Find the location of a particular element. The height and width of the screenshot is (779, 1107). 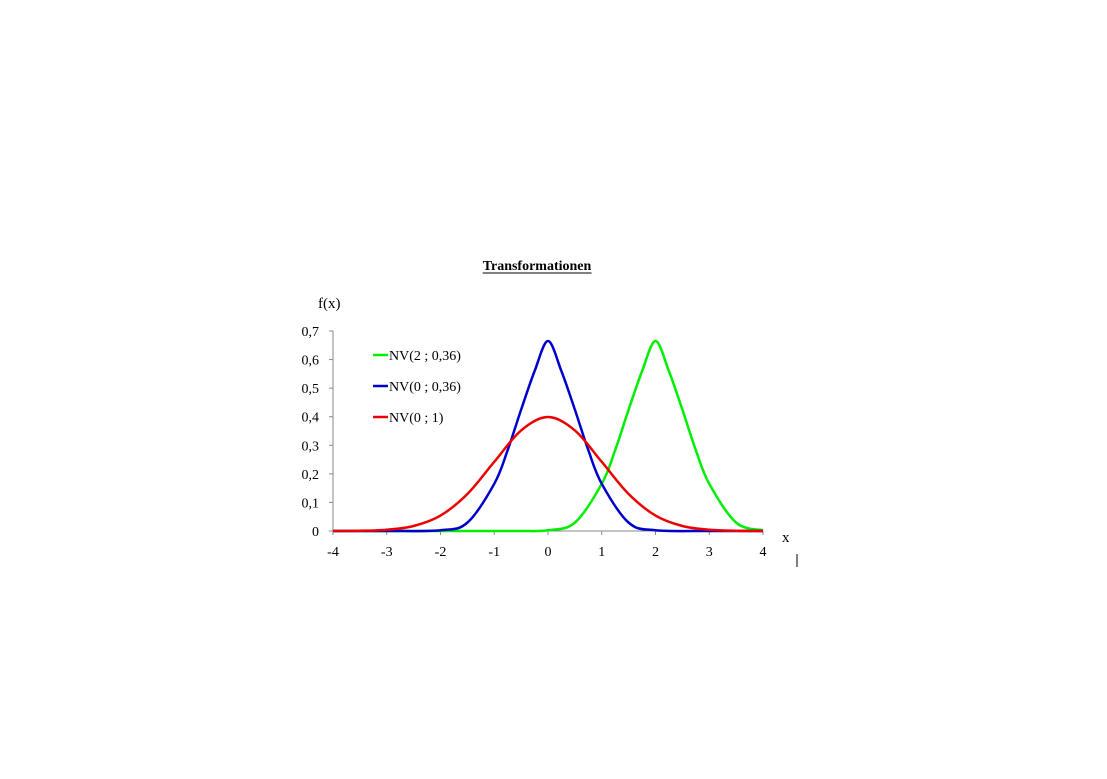

x-tick-label: -3 is located at coordinates (387, 552).